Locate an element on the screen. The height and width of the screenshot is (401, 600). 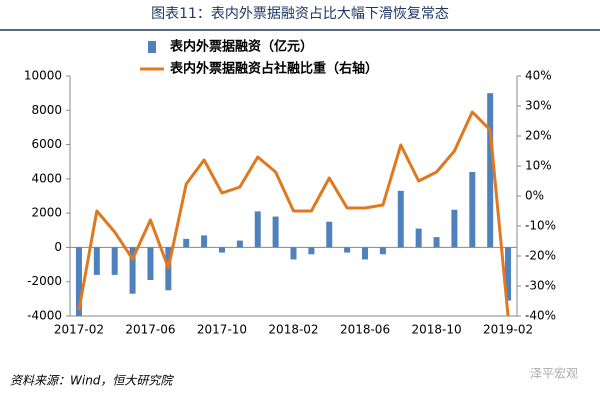
source: 资料来源：Wind，恒大研究院 is located at coordinates (92, 381).